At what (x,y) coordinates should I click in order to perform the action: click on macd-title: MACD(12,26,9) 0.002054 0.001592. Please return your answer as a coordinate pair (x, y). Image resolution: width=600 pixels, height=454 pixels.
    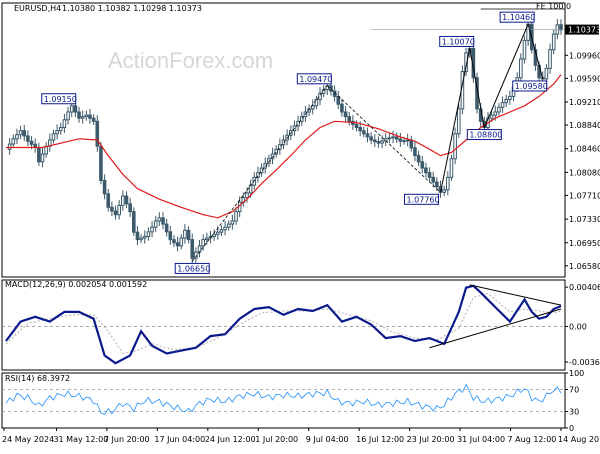
    Looking at the image, I should click on (76, 284).